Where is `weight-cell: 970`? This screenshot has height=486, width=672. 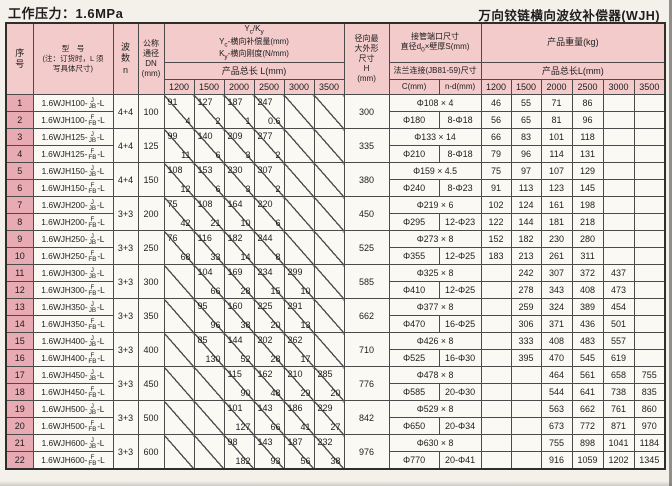 weight-cell: 970 is located at coordinates (649, 426).